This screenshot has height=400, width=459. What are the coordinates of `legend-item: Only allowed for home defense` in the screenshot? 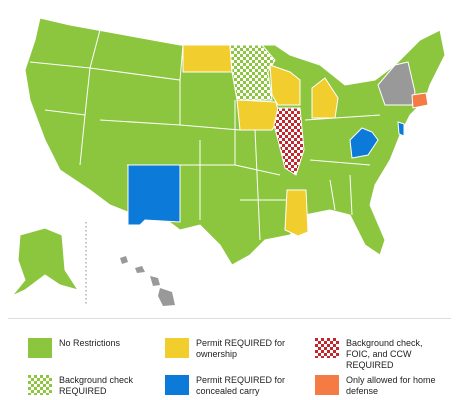 It's located at (375, 386).